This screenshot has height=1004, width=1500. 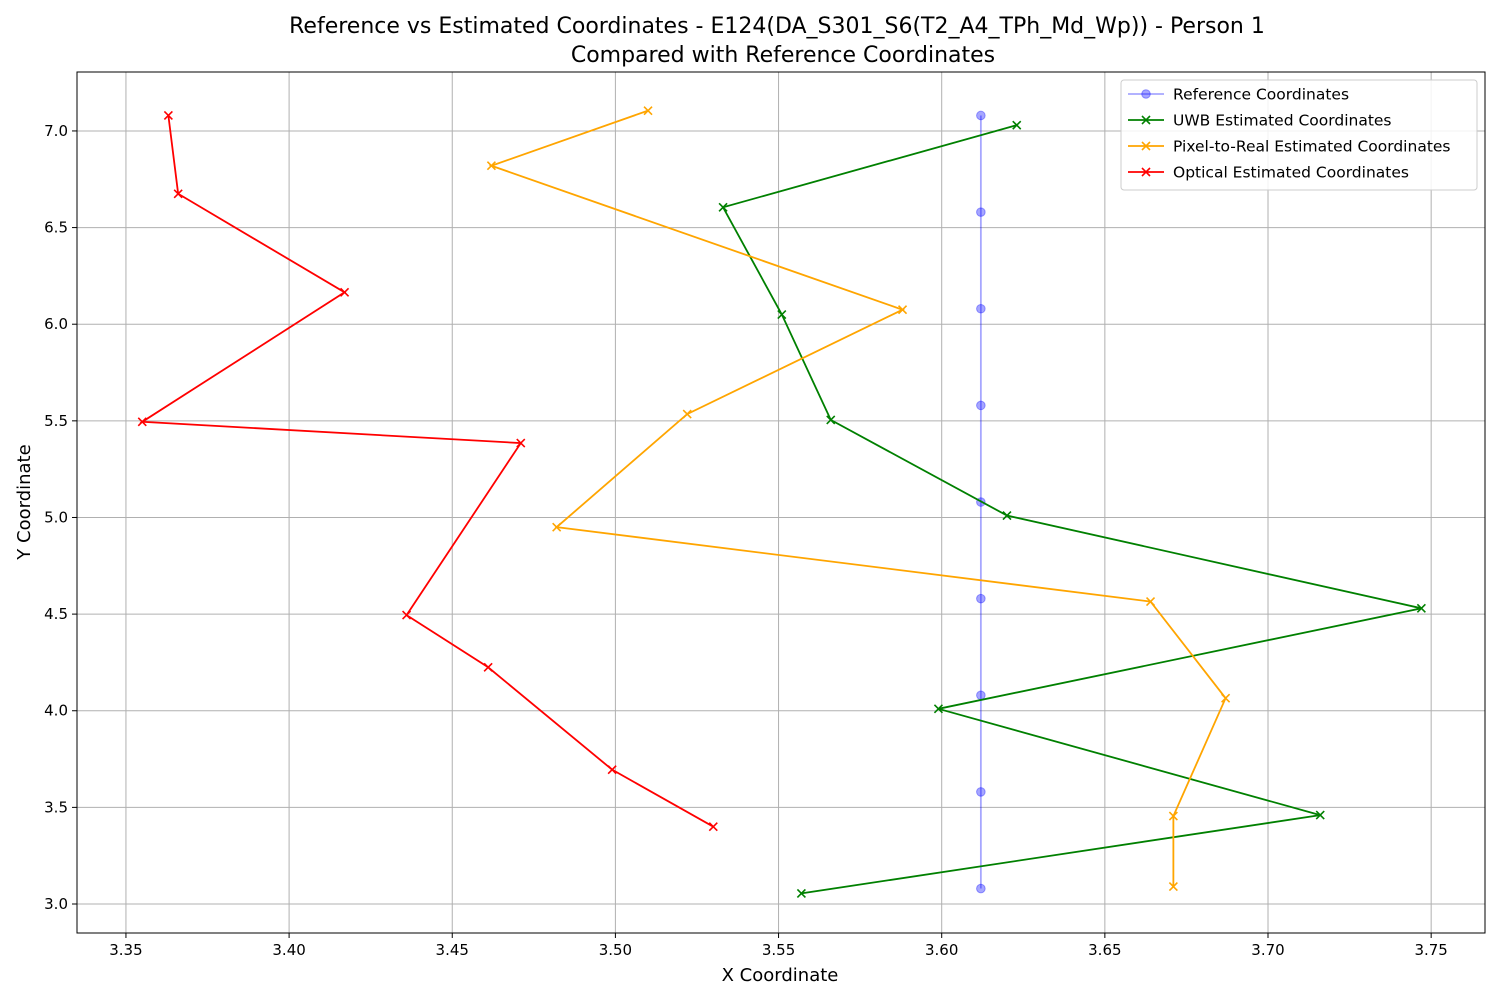 I want to click on legend-entry: UWB Estimated Coordinates, so click(x=1260, y=121).